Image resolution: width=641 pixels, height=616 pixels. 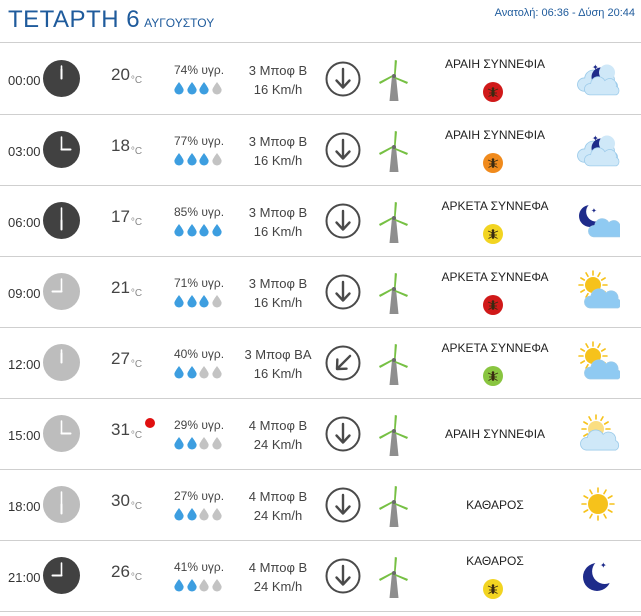 I want to click on moon-cloud-icon: ✦, so click(x=600, y=220).